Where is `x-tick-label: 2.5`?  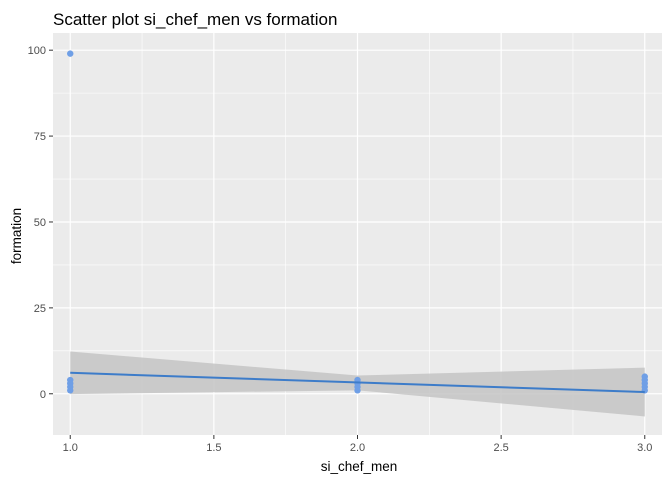
x-tick-label: 2.5 is located at coordinates (500, 448).